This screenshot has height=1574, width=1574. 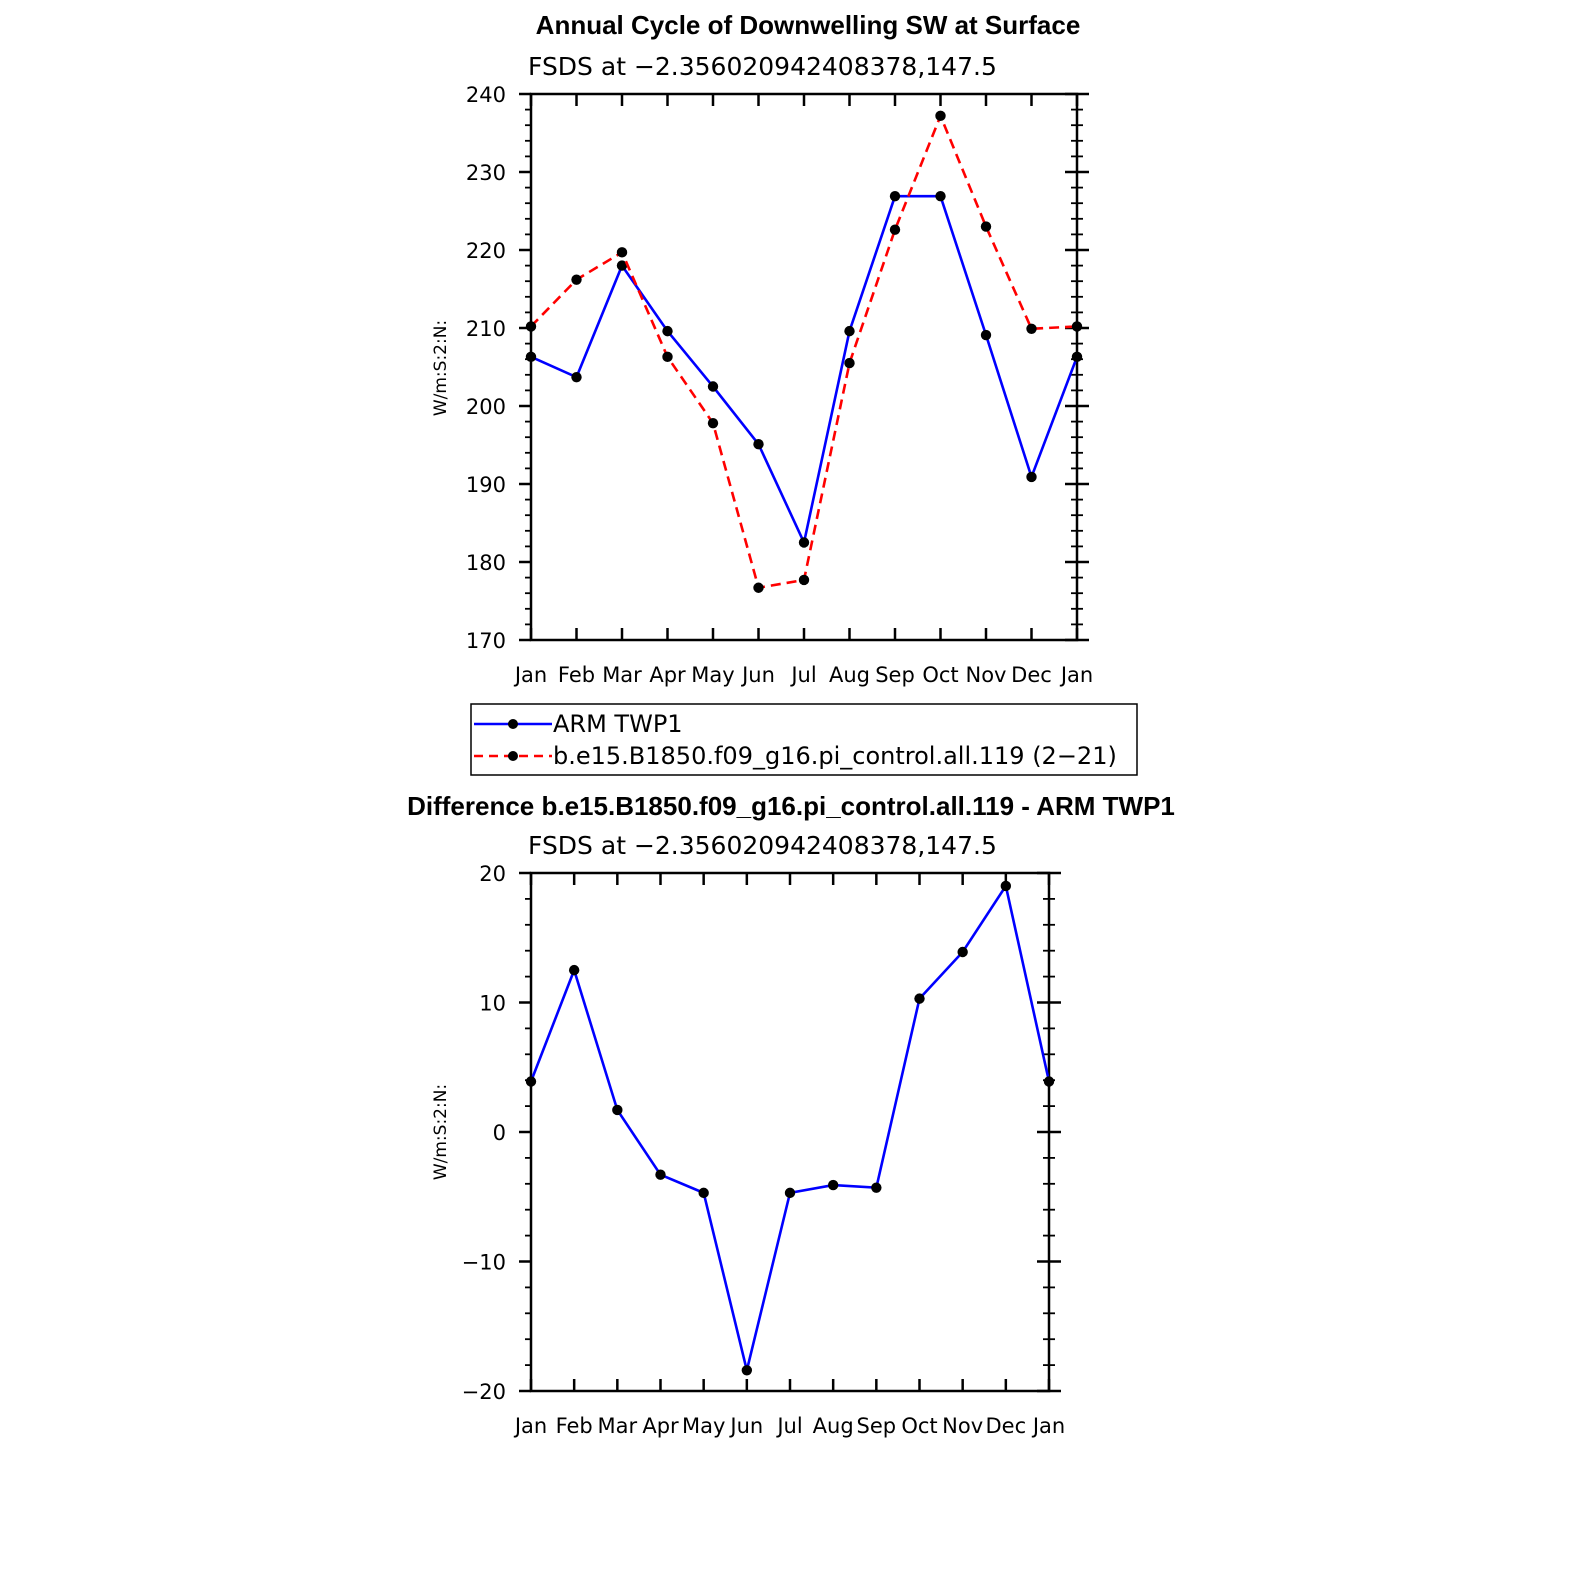 What do you see at coordinates (513, 724) in the screenshot?
I see `legend-marker-arm-twp1` at bounding box center [513, 724].